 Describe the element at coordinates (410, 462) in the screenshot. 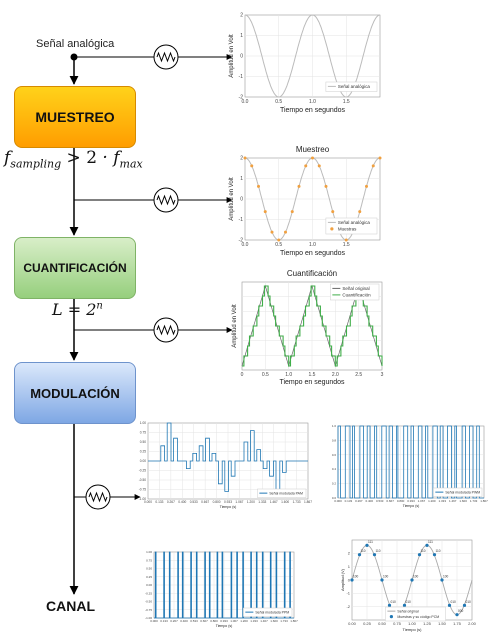

I see `pwm-signal` at that location.